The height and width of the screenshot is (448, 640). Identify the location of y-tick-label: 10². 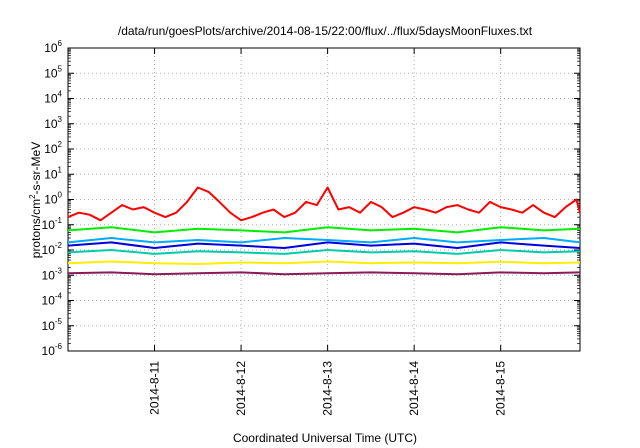
(53, 148).